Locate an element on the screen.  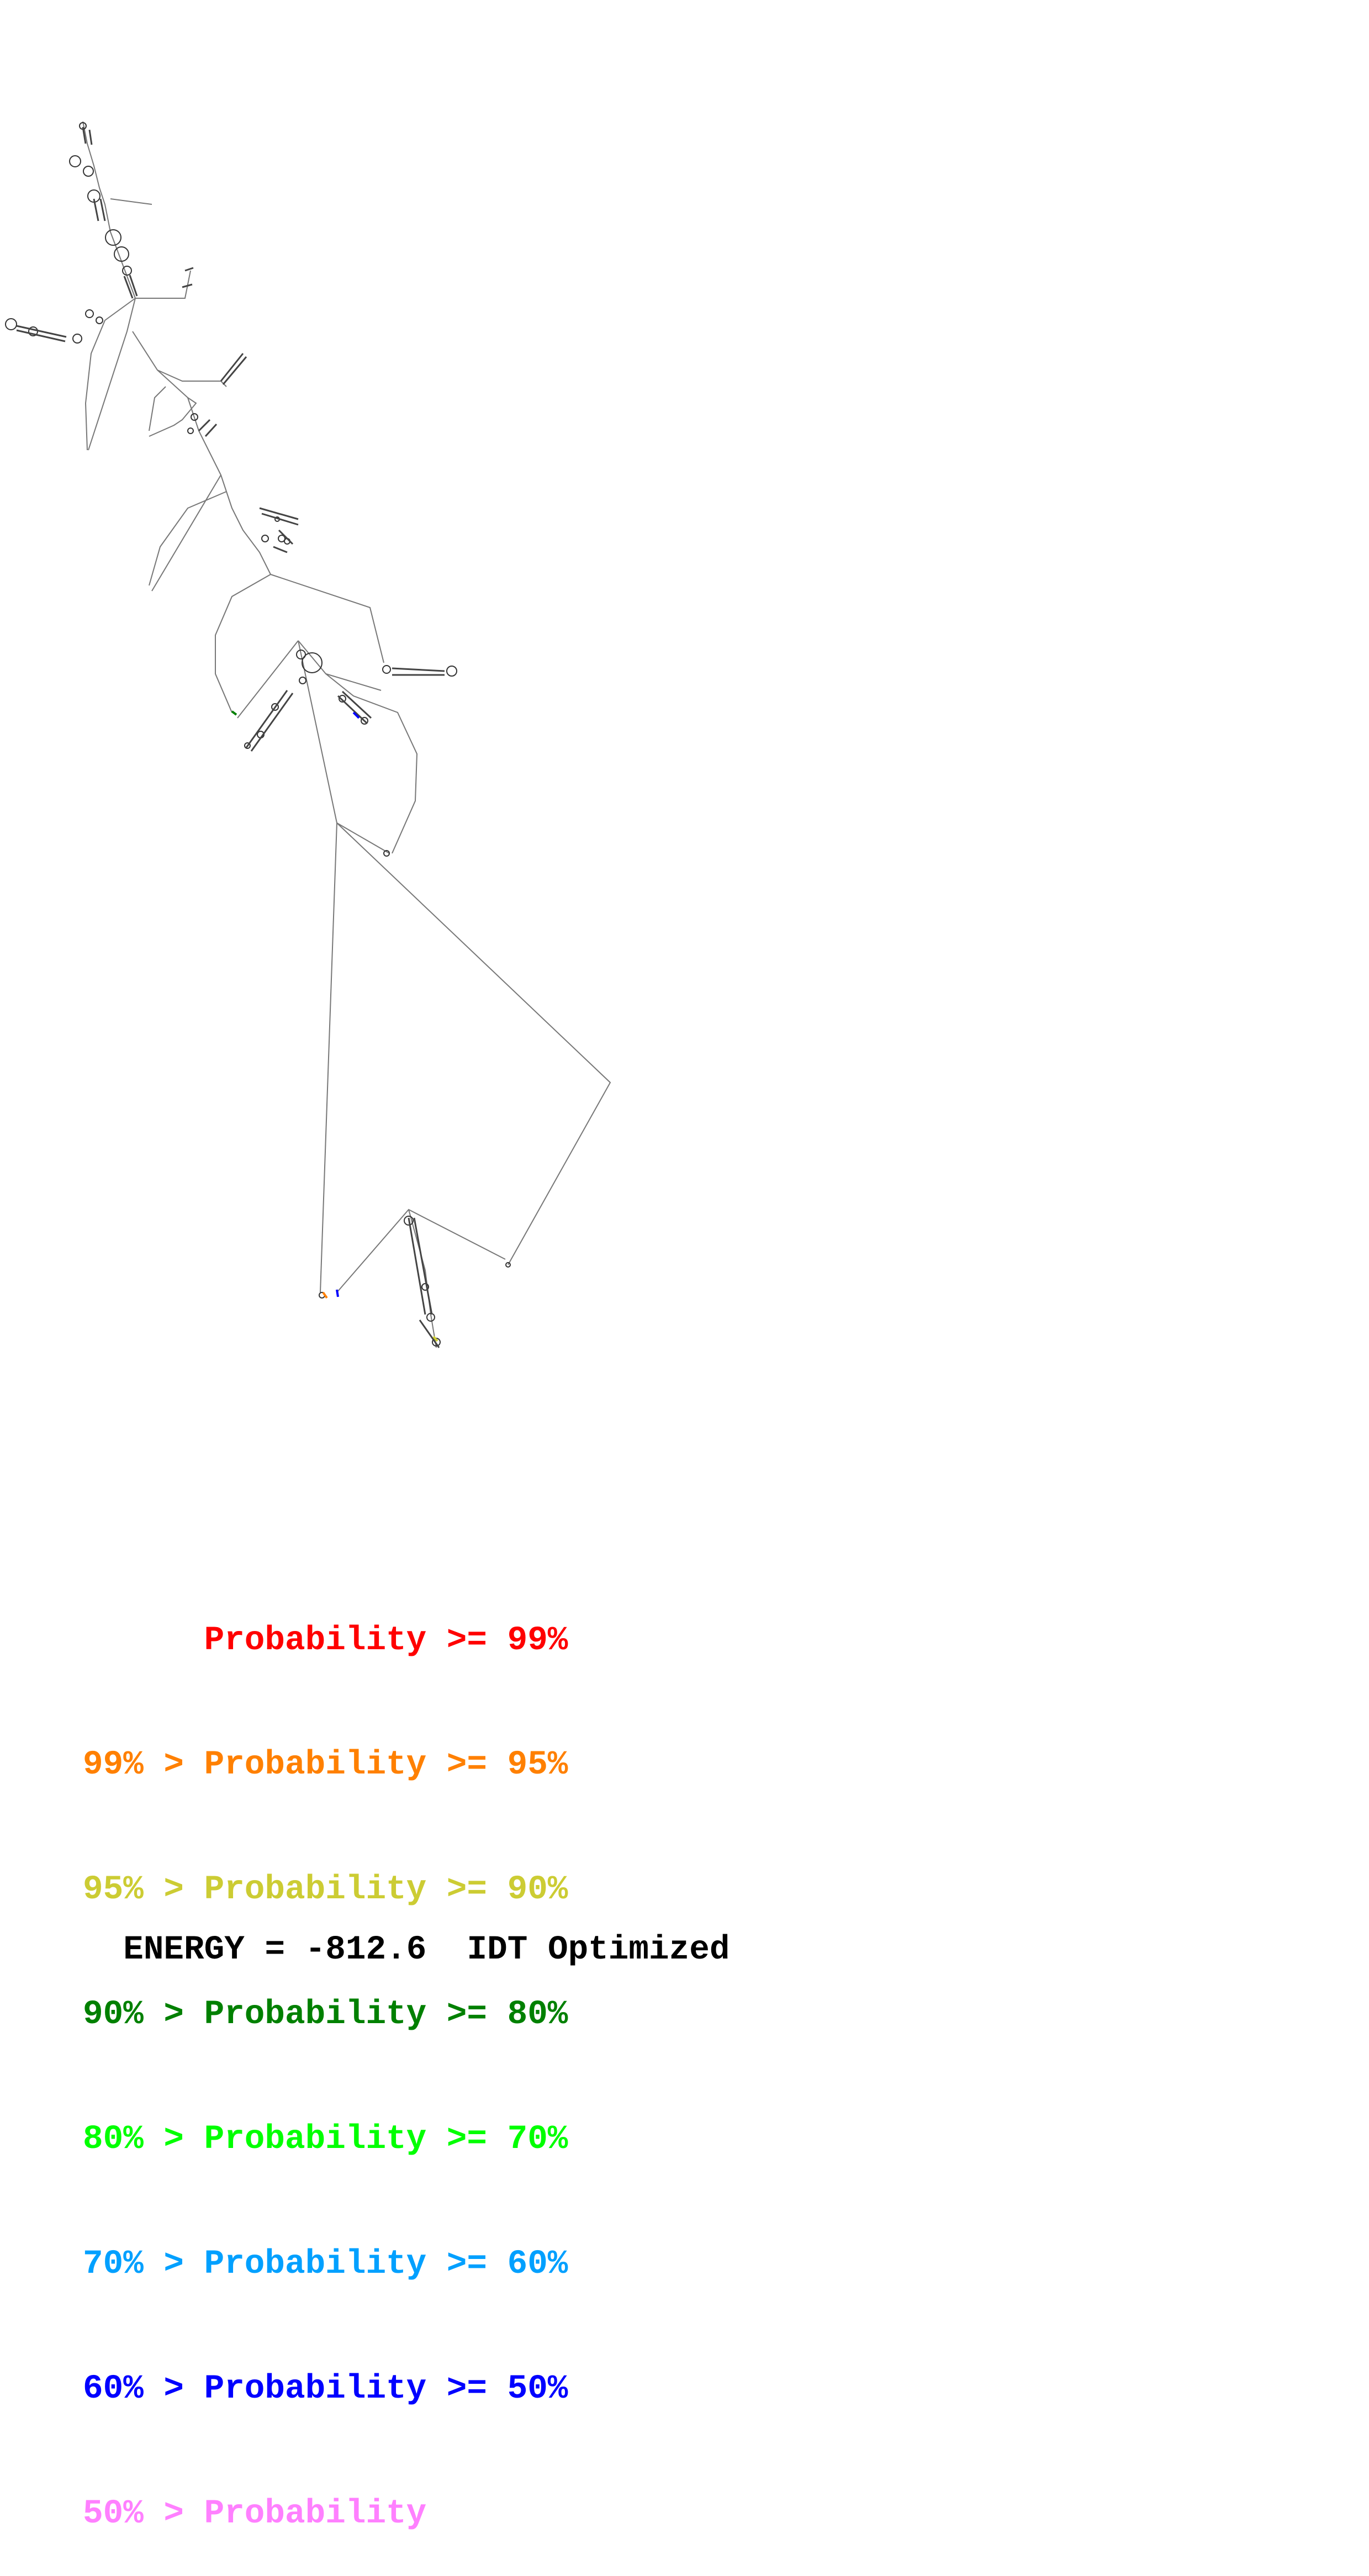
legend-row: 70% > Probability >= 60% is located at coordinates (325, 2264).